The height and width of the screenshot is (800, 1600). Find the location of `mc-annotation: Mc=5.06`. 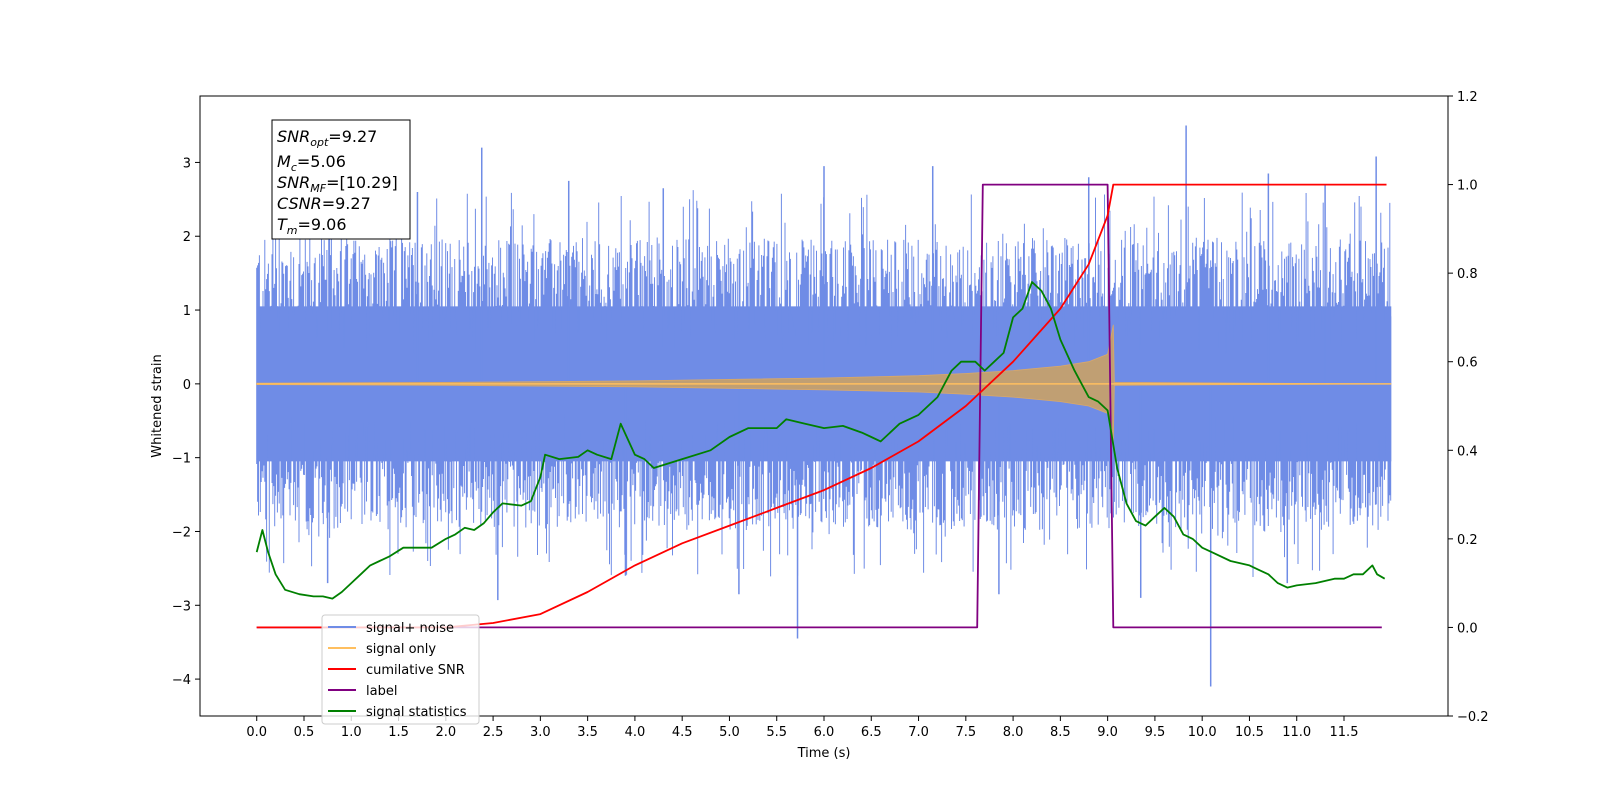

mc-annotation: Mc=5.06 is located at coordinates (311, 163).